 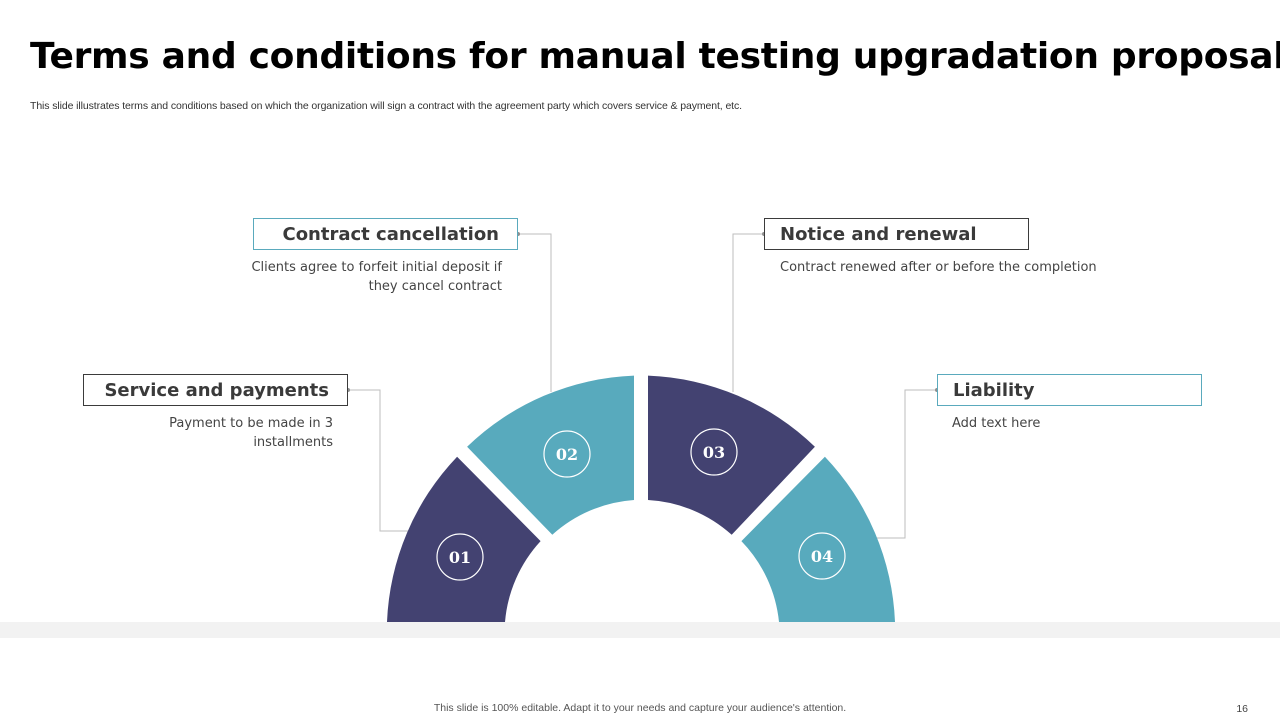 I want to click on desc-service-and-payments: Payment to be made in 3 installments, so click(x=251, y=433).